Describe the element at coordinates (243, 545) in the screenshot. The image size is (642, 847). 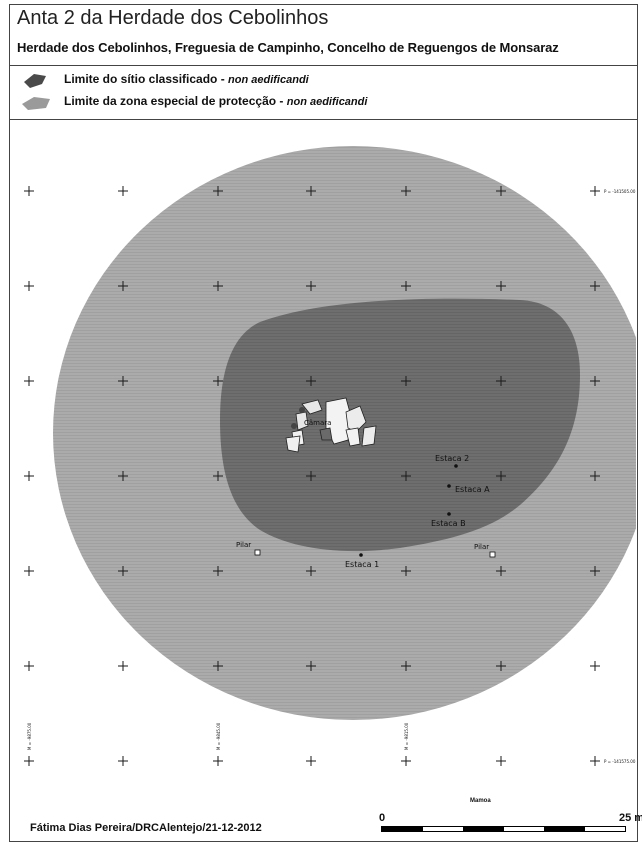
I see `label-pilar-left: Pilar` at that location.